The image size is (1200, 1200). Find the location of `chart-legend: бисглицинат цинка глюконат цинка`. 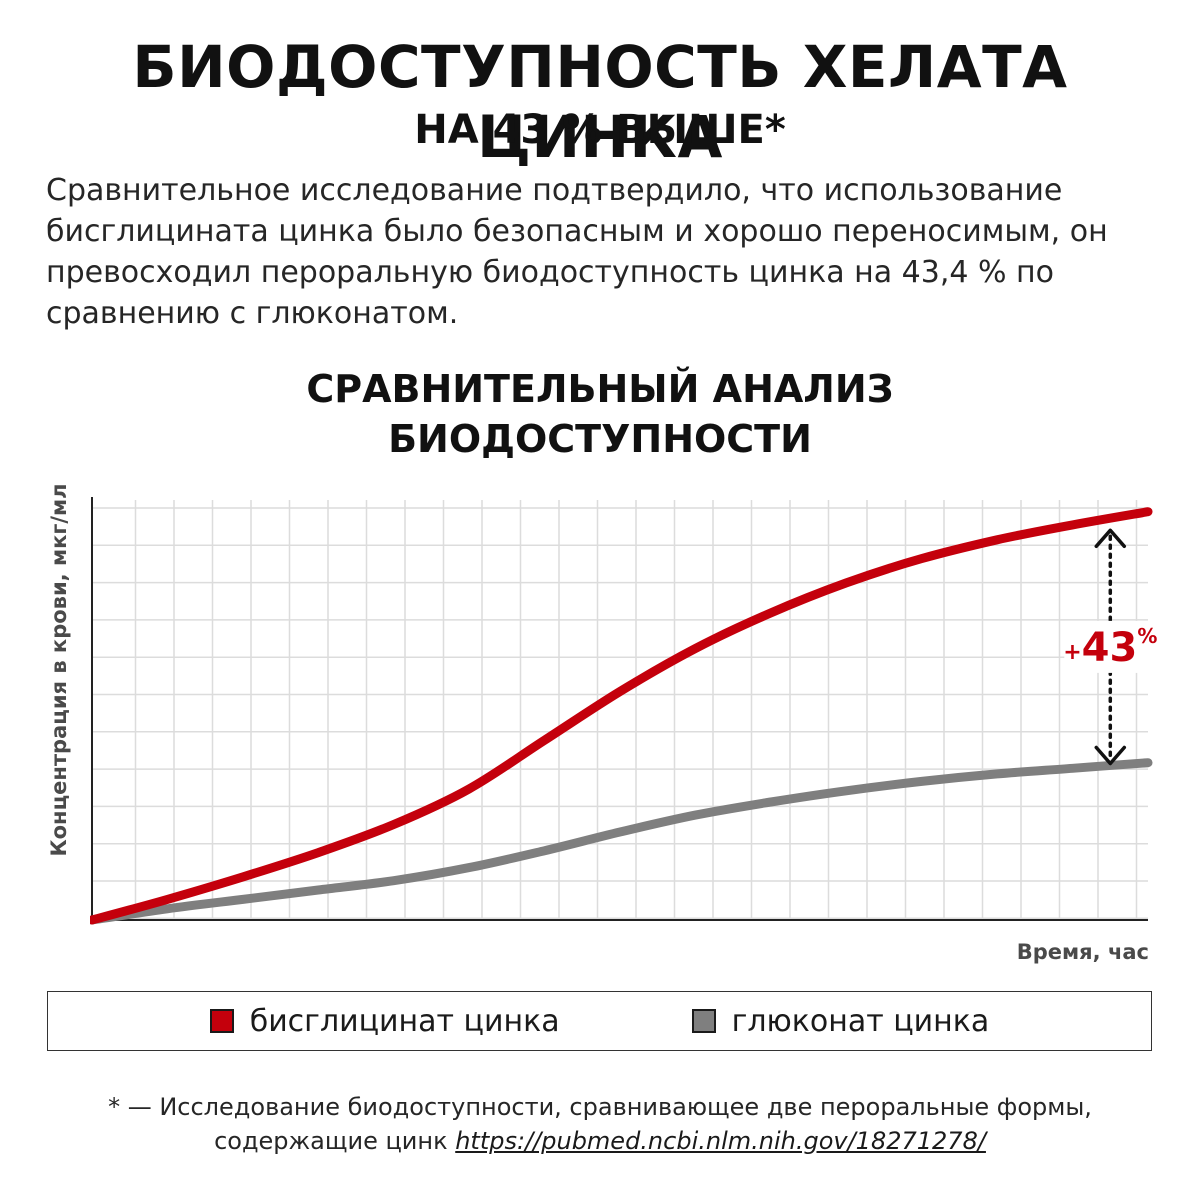

chart-legend: бисглицинат цинка глюконат цинка is located at coordinates (599, 1021).